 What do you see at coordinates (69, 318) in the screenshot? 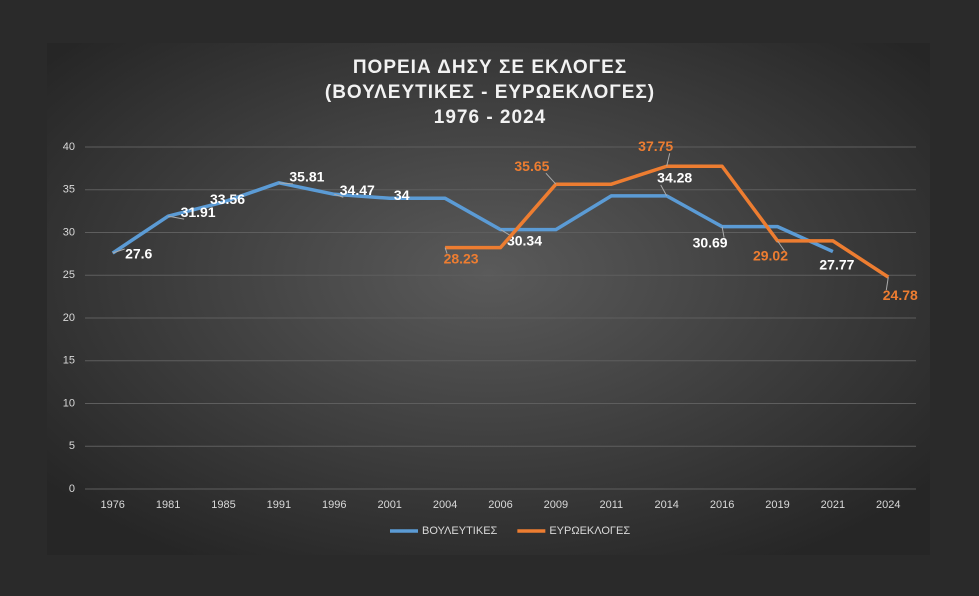
I see `y-tick-label: 20` at bounding box center [69, 318].